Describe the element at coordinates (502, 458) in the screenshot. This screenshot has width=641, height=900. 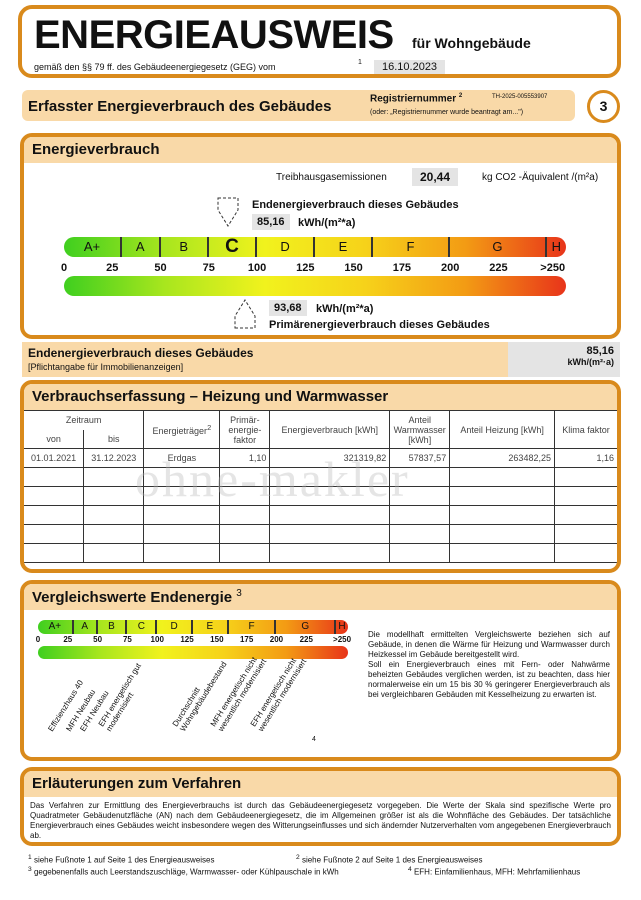
I see `cell-heat: 263482,25` at that location.